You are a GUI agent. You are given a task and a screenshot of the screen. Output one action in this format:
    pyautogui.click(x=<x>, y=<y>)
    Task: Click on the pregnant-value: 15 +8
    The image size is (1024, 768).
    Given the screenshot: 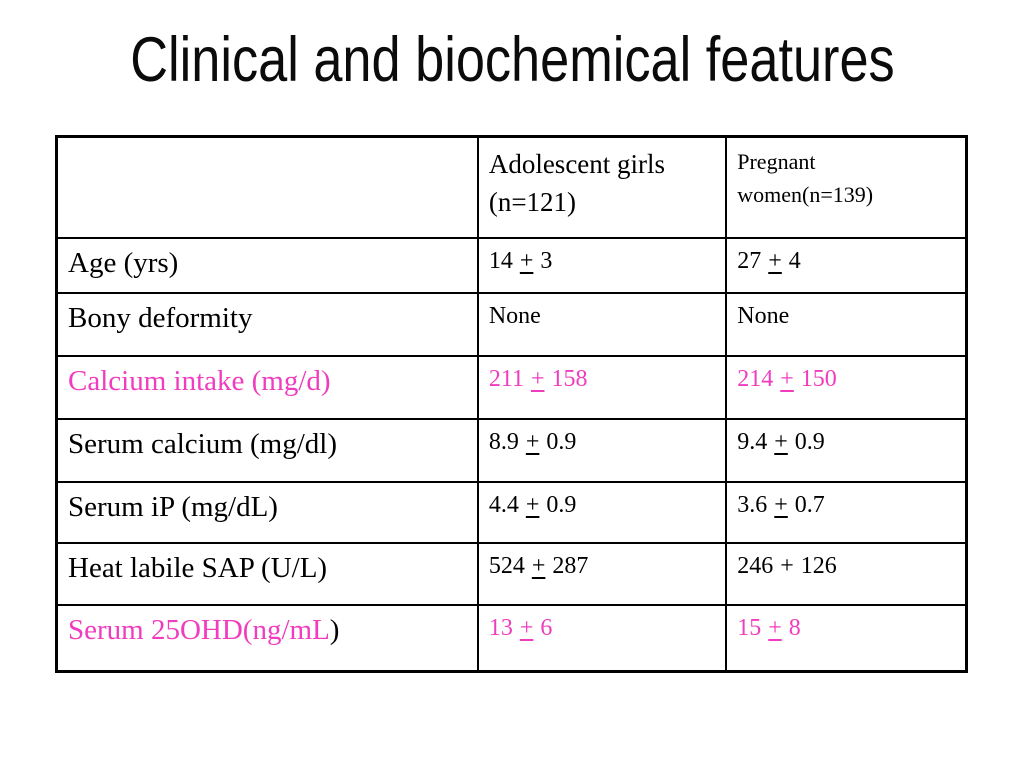 What is the action you would take?
    pyautogui.click(x=769, y=627)
    